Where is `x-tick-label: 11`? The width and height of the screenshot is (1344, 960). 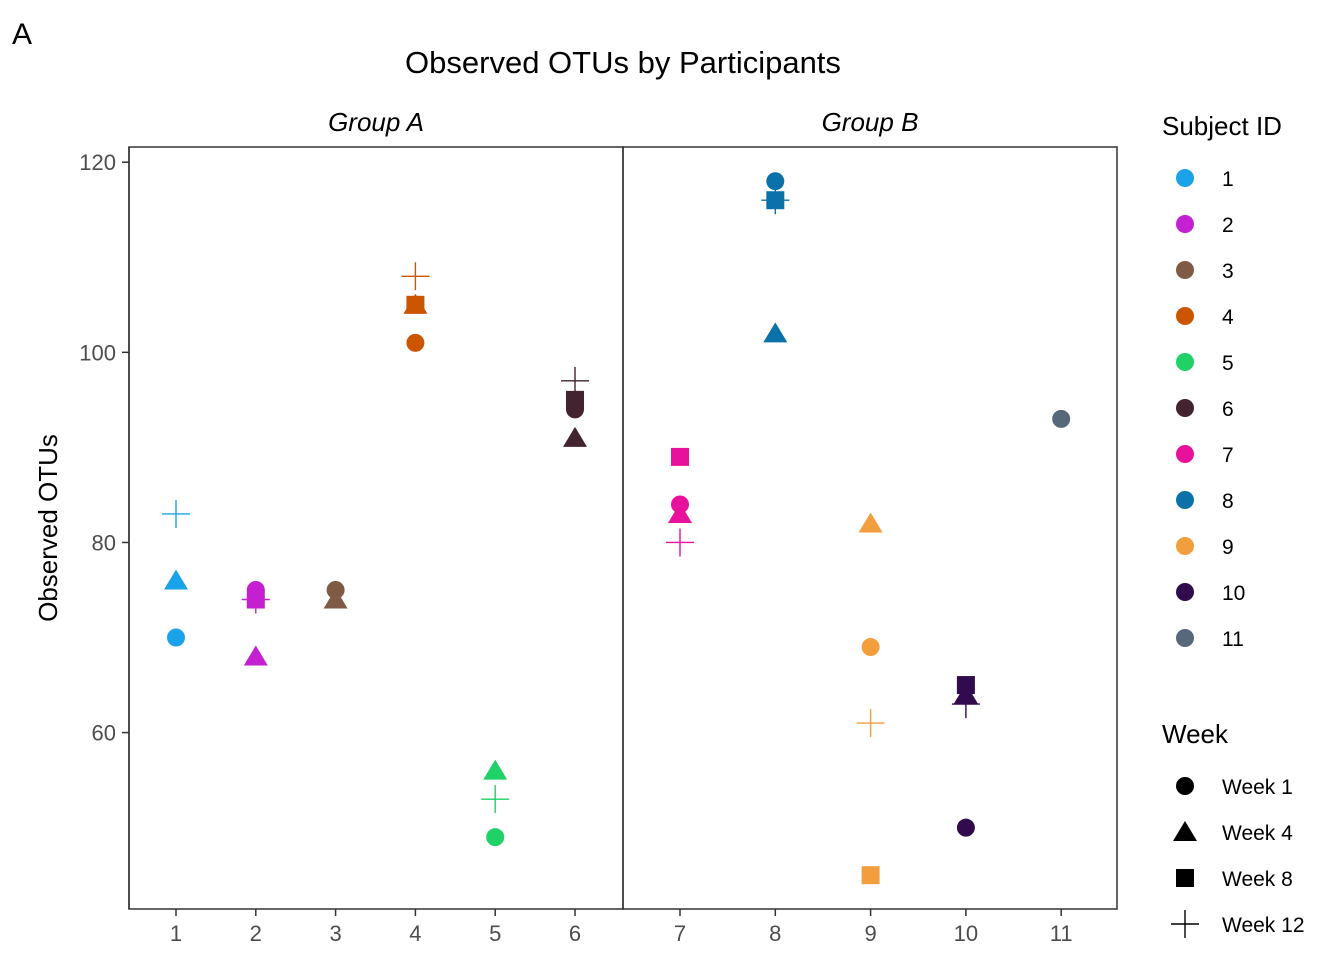 x-tick-label: 11 is located at coordinates (1061, 933).